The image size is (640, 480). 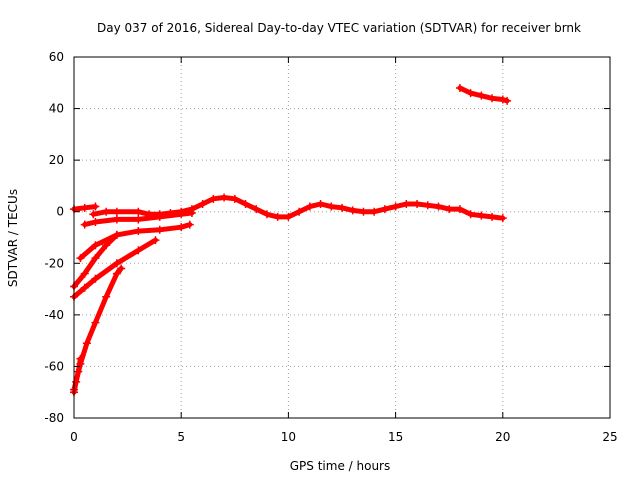 I want to click on y-tick-label: 60, so click(x=56, y=57).